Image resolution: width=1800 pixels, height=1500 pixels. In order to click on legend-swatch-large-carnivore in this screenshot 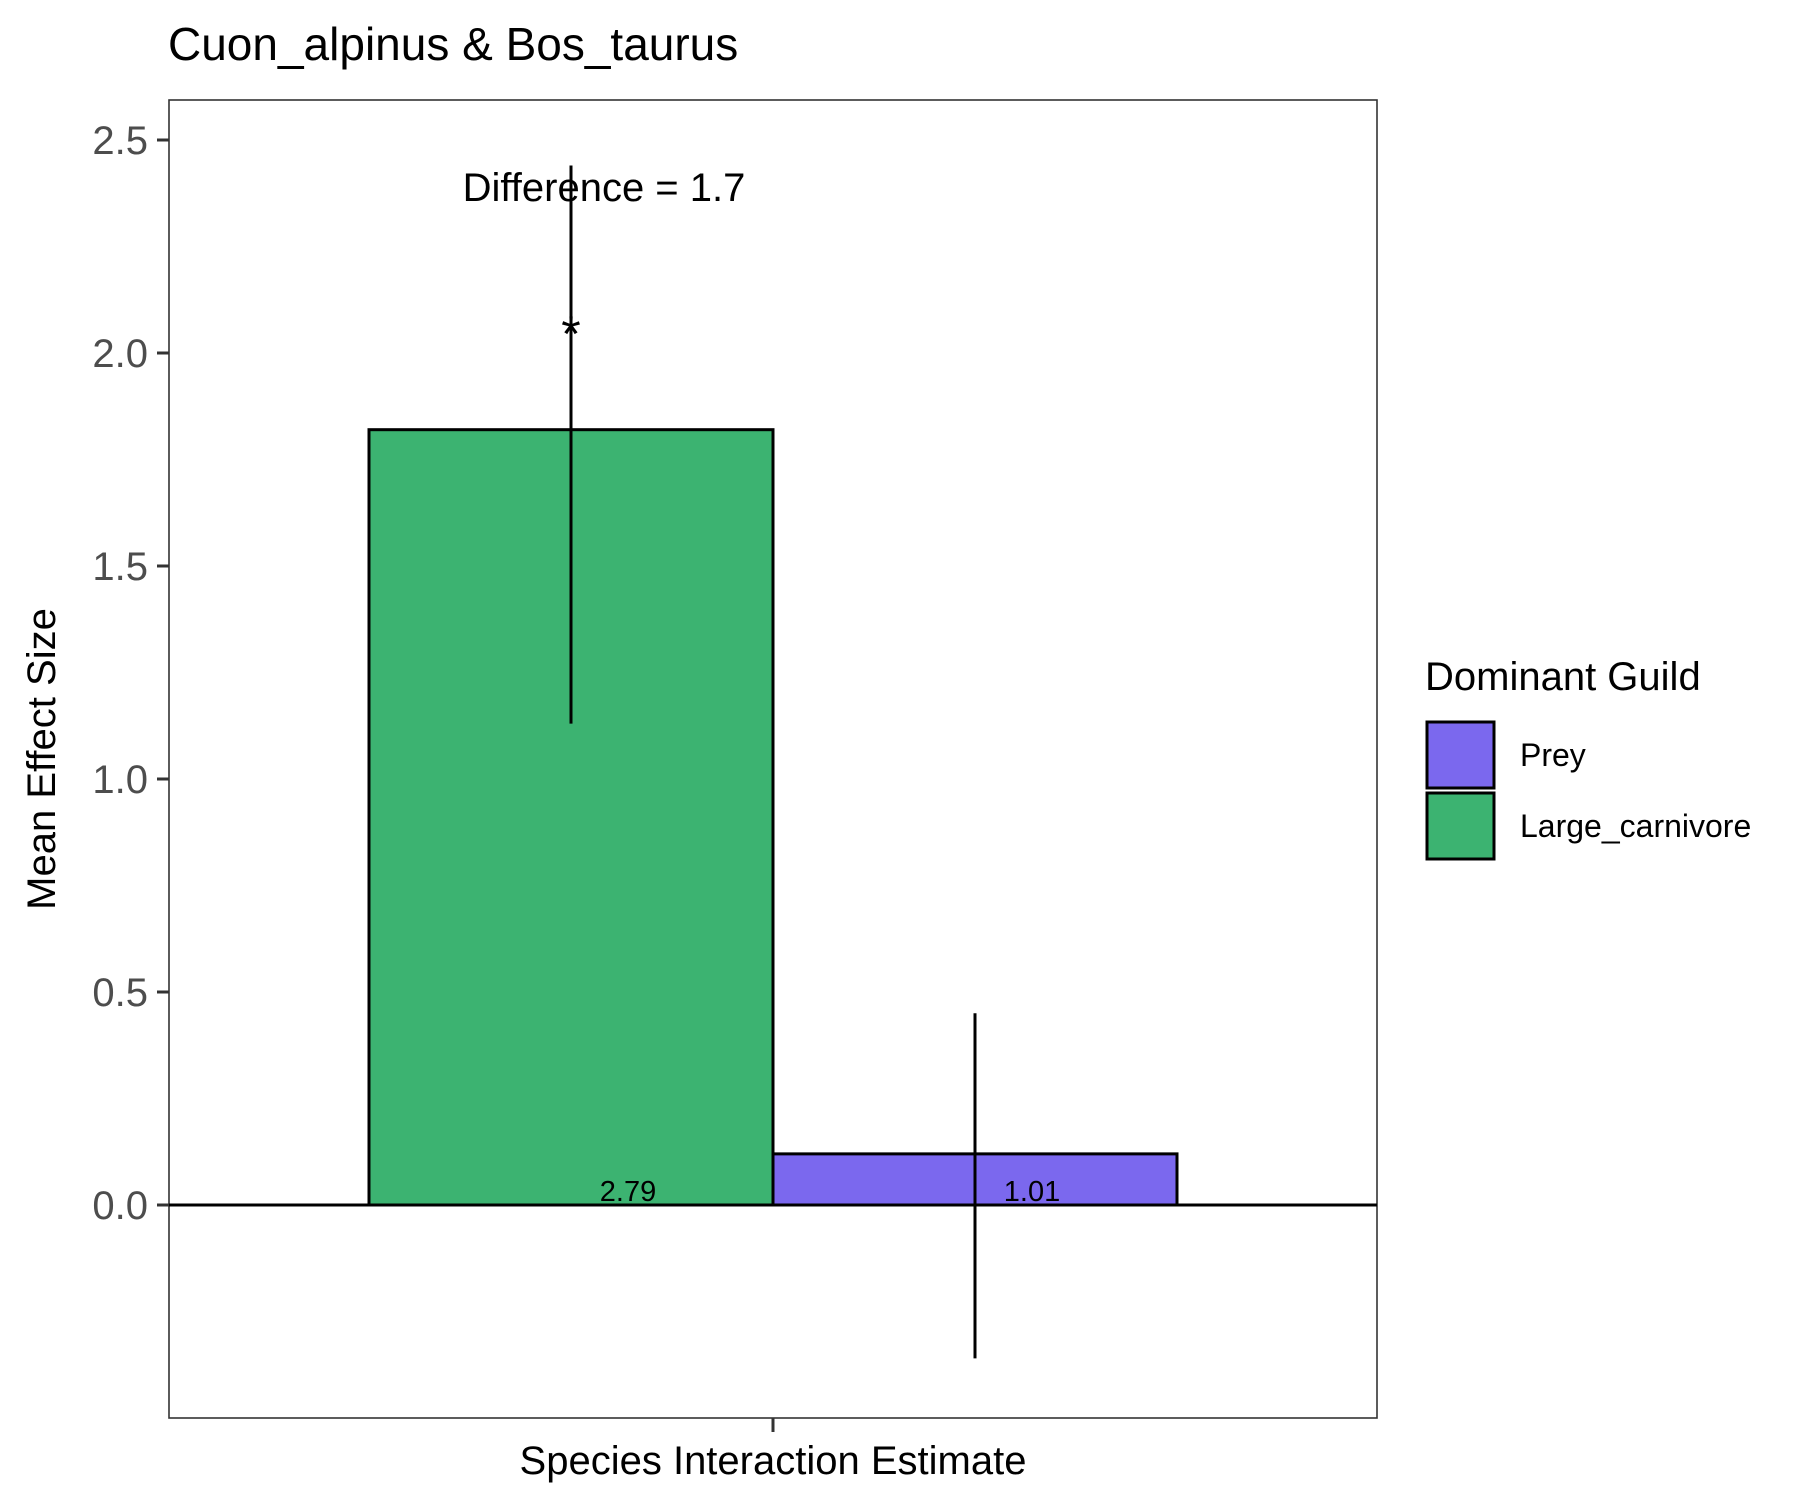, I will do `click(1460, 826)`.